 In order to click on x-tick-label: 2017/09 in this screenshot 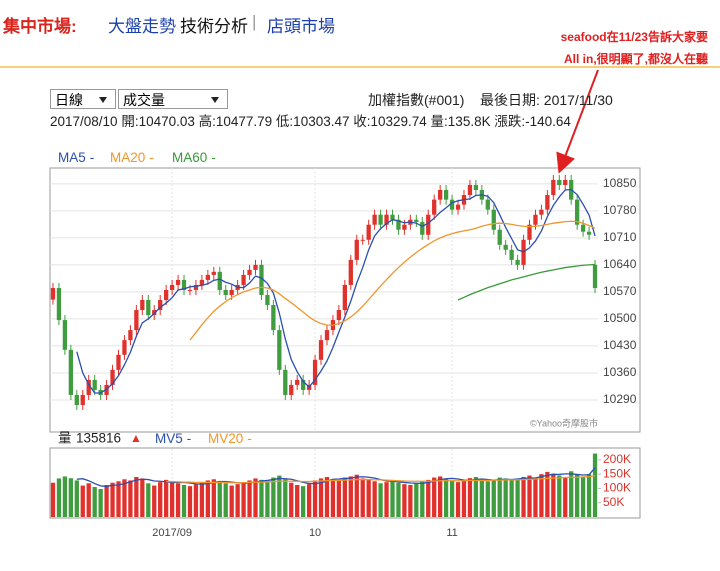, I will do `click(172, 533)`.